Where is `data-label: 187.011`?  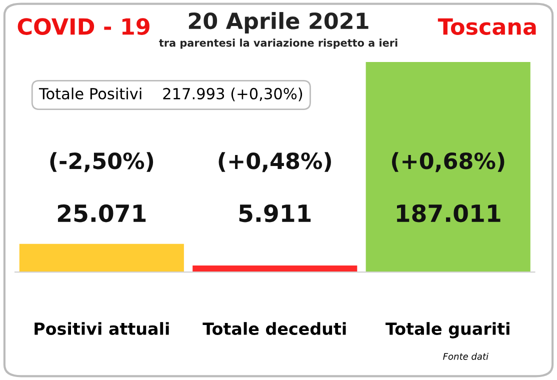
data-label: 187.011 is located at coordinates (448, 213).